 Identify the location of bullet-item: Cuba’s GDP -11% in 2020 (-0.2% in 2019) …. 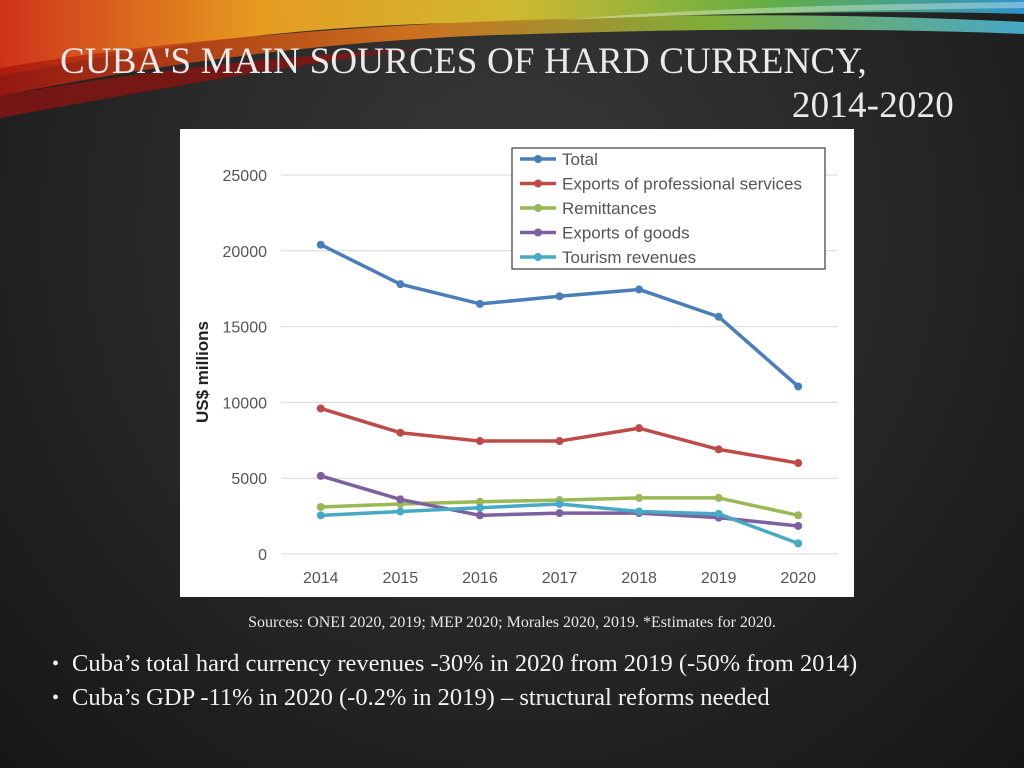
(532, 698).